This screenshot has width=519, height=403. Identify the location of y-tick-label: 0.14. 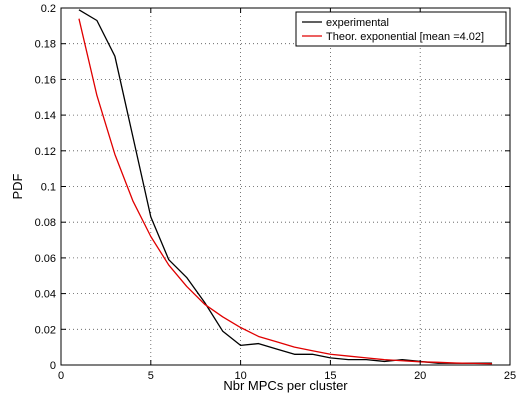
(45, 116).